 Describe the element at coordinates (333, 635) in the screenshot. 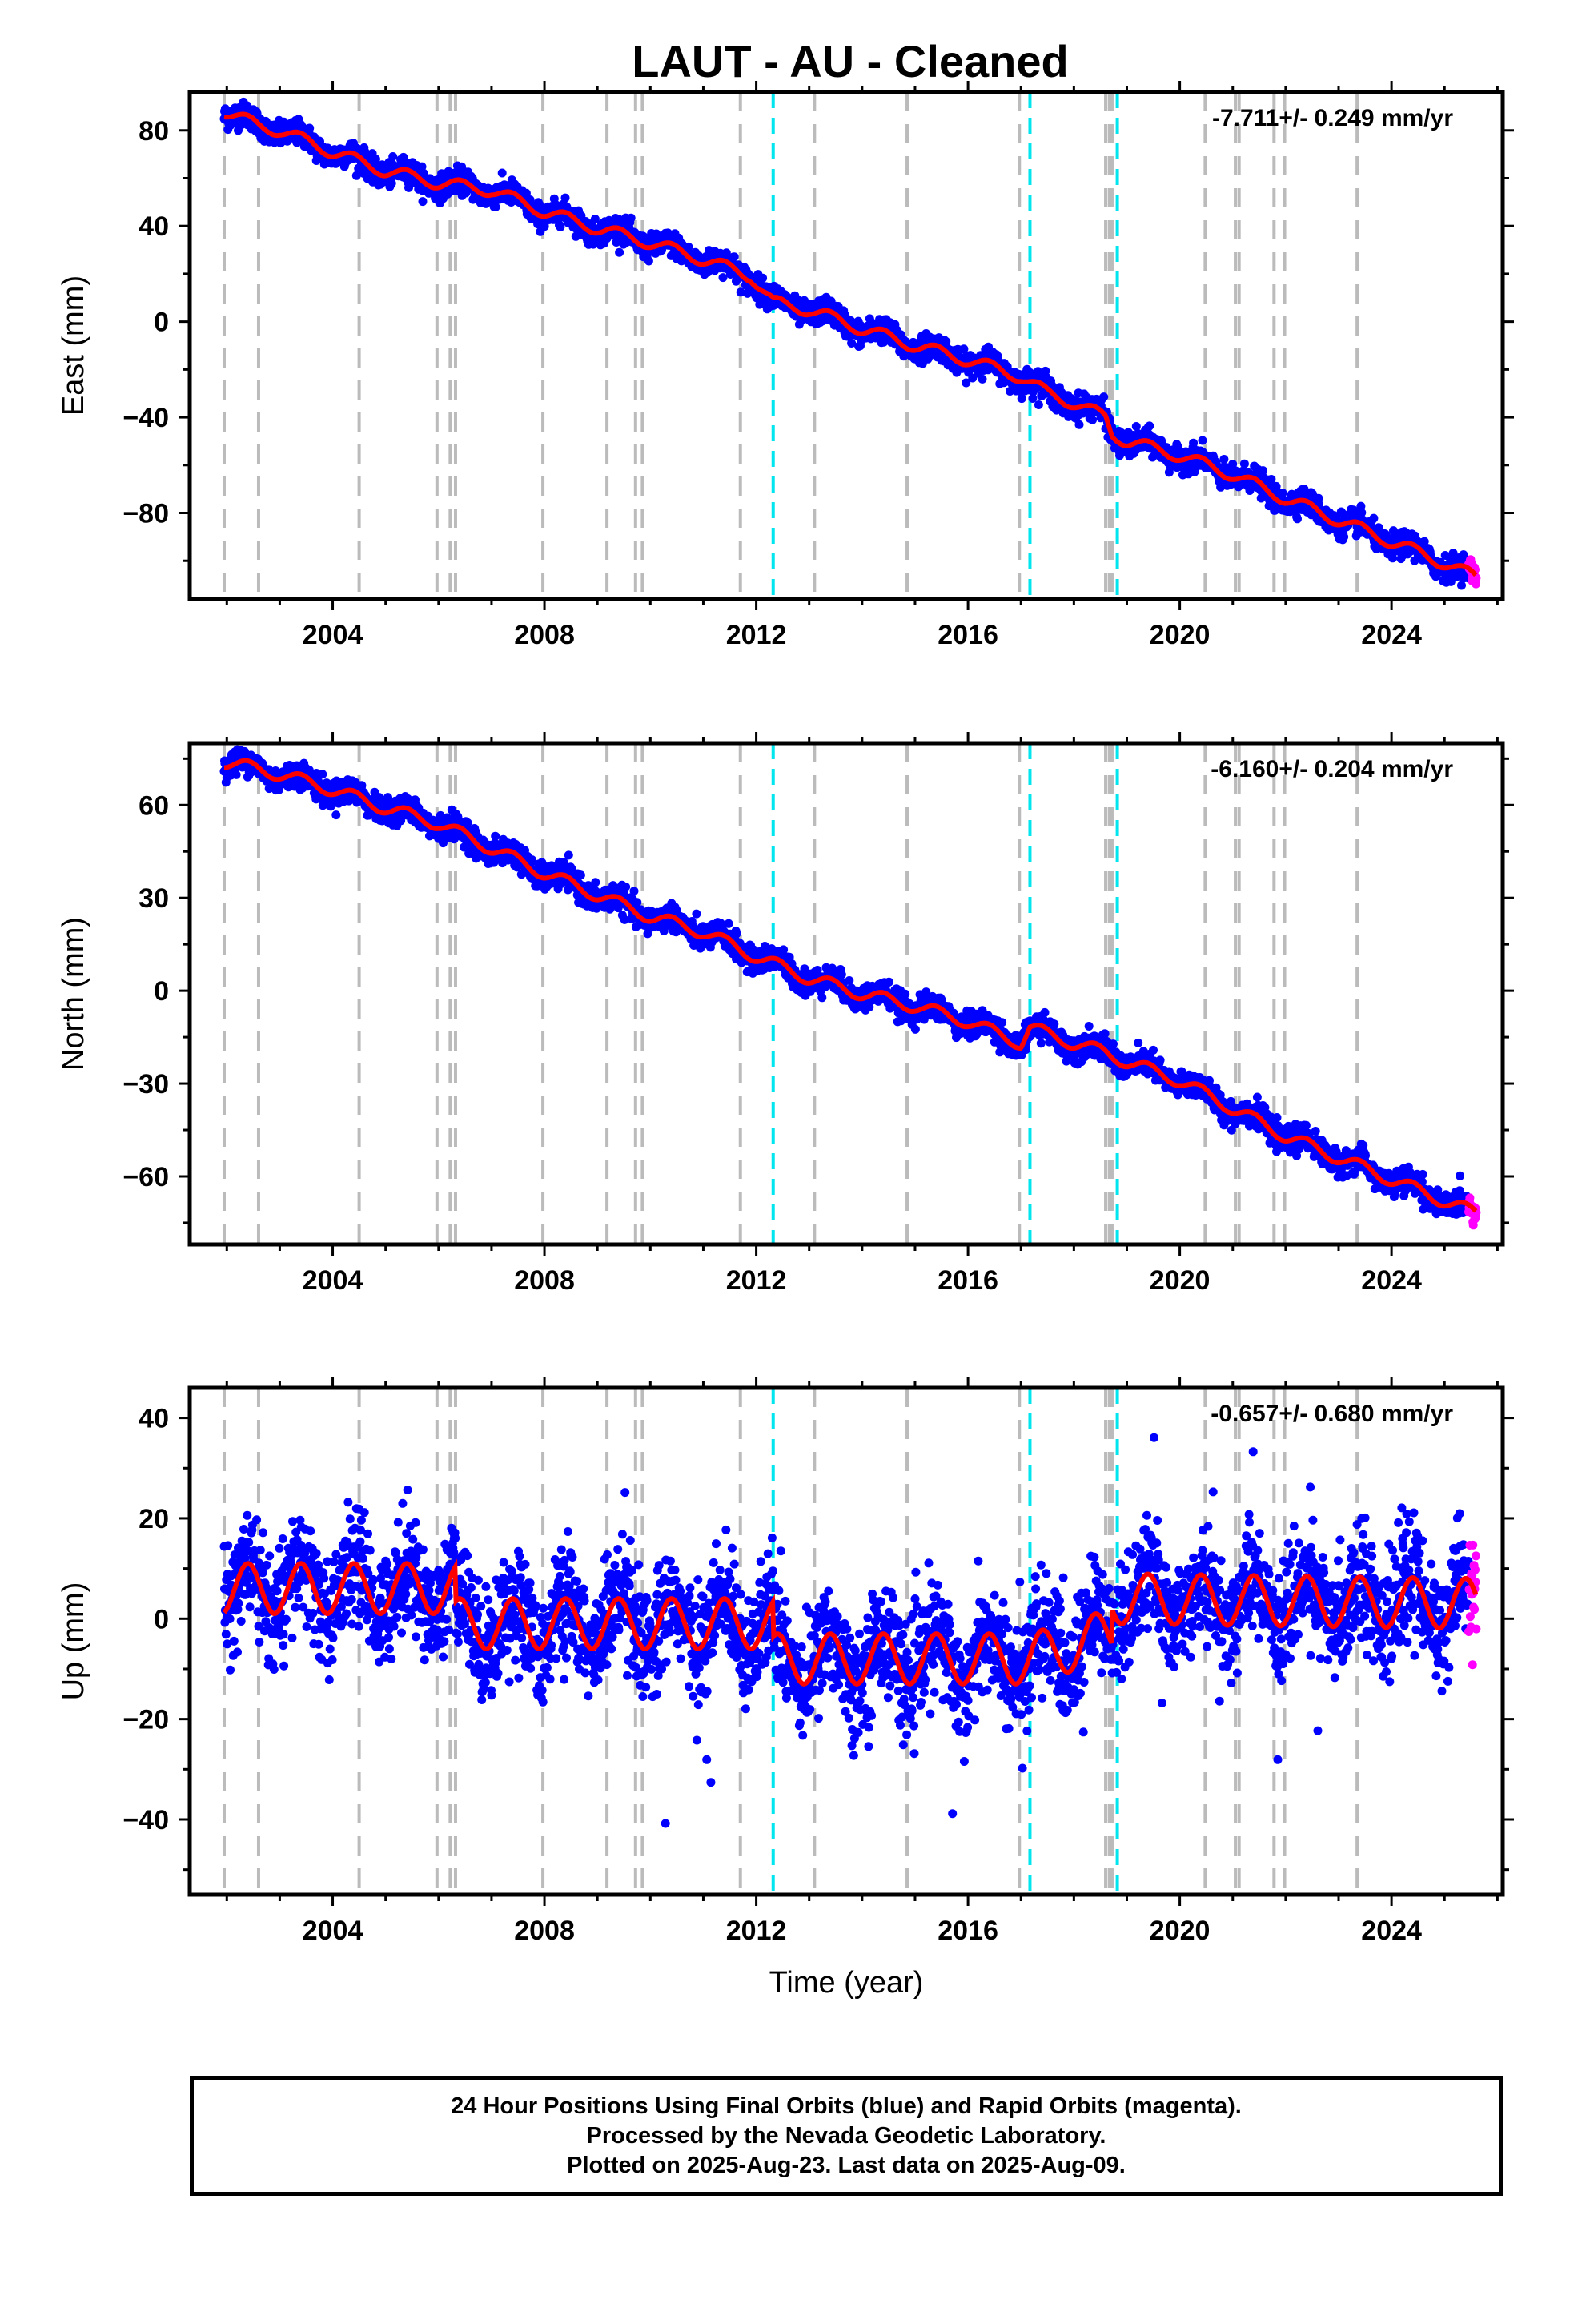

I see `x-tick-label: 2004` at that location.